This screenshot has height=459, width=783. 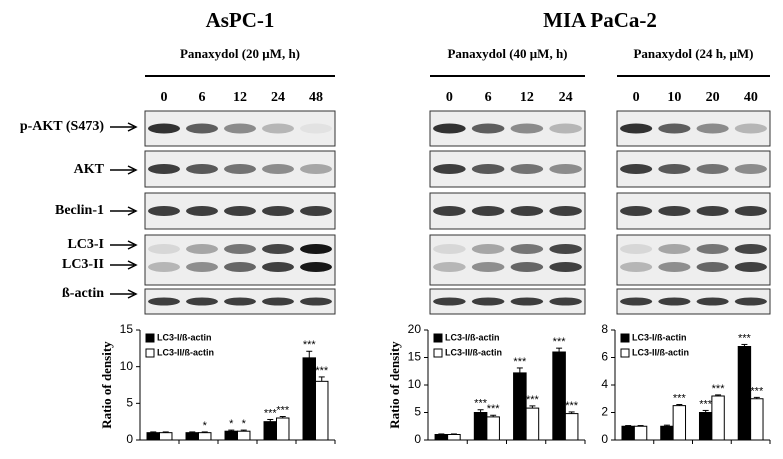 What do you see at coordinates (240, 53) in the screenshot?
I see `treatment-label: Panaxydol (20 μM, h)` at bounding box center [240, 53].